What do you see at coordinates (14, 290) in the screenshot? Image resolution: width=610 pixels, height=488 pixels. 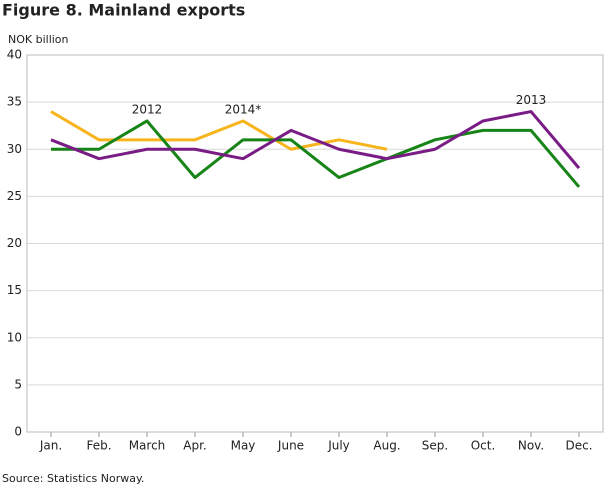 I see `y-tick-label: 15` at bounding box center [14, 290].